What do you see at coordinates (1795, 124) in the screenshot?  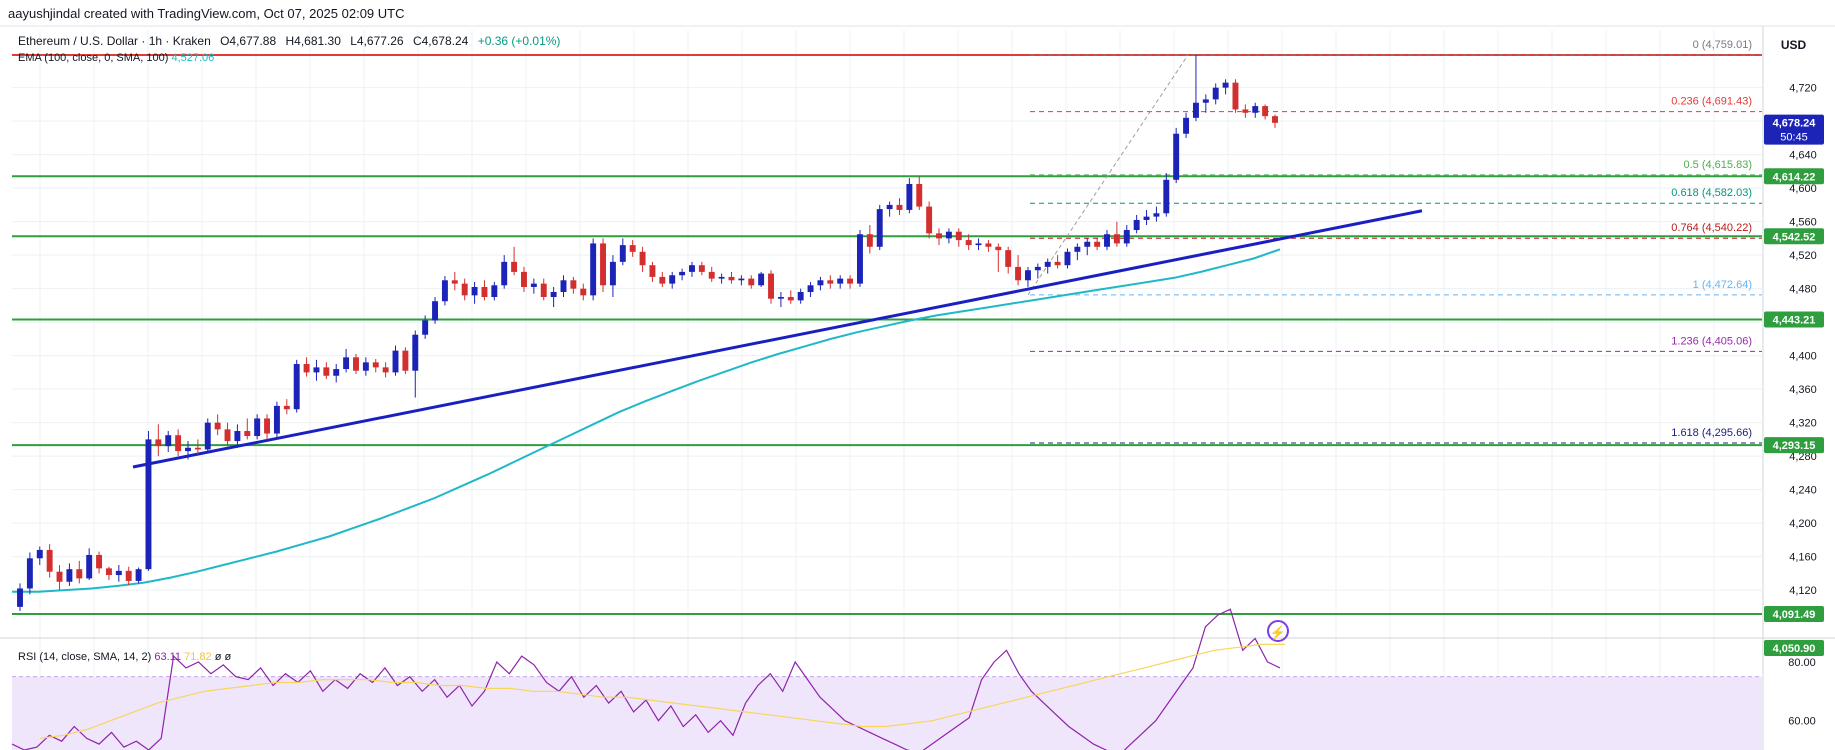 I see `price-label-text: 4,678.24` at bounding box center [1795, 124].